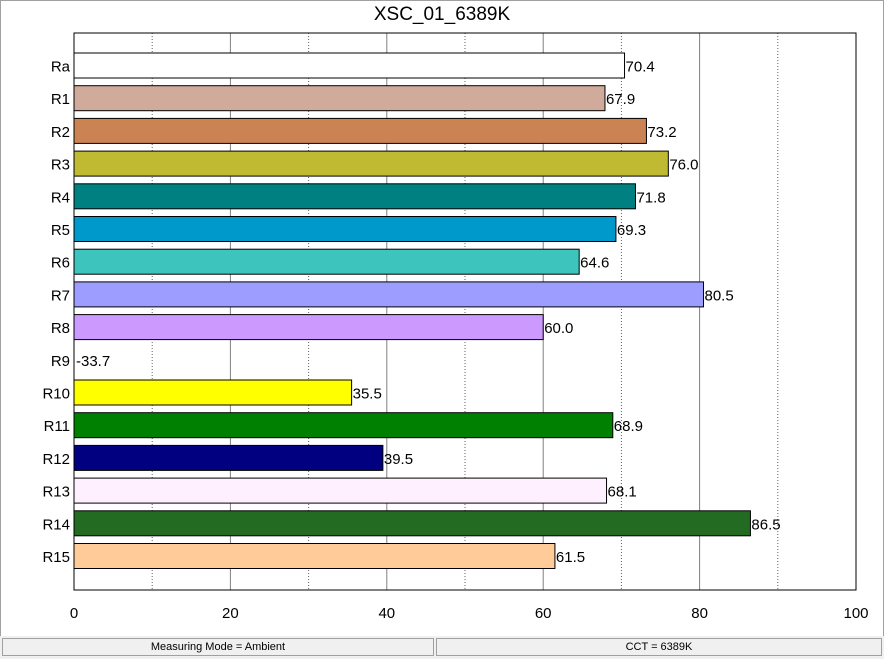  I want to click on category-label: R4, so click(60, 197).